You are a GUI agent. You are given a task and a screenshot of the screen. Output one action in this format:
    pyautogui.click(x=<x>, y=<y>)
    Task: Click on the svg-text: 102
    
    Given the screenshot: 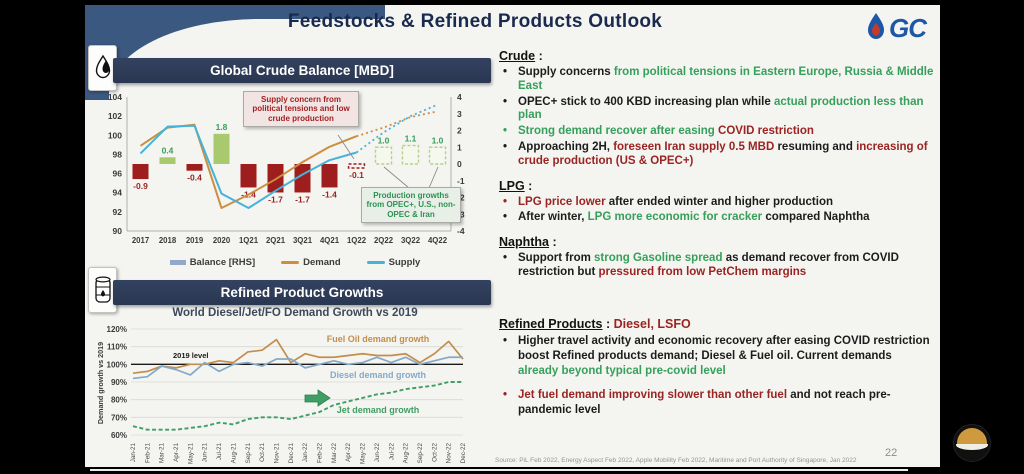 What is the action you would take?
    pyautogui.click(x=115, y=116)
    